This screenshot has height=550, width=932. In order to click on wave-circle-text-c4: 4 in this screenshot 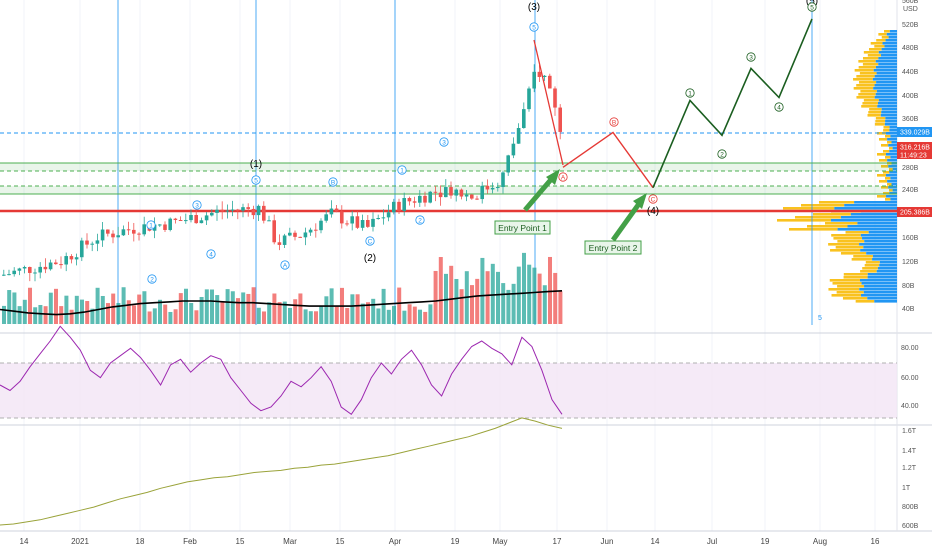, I will do `click(779, 108)`.